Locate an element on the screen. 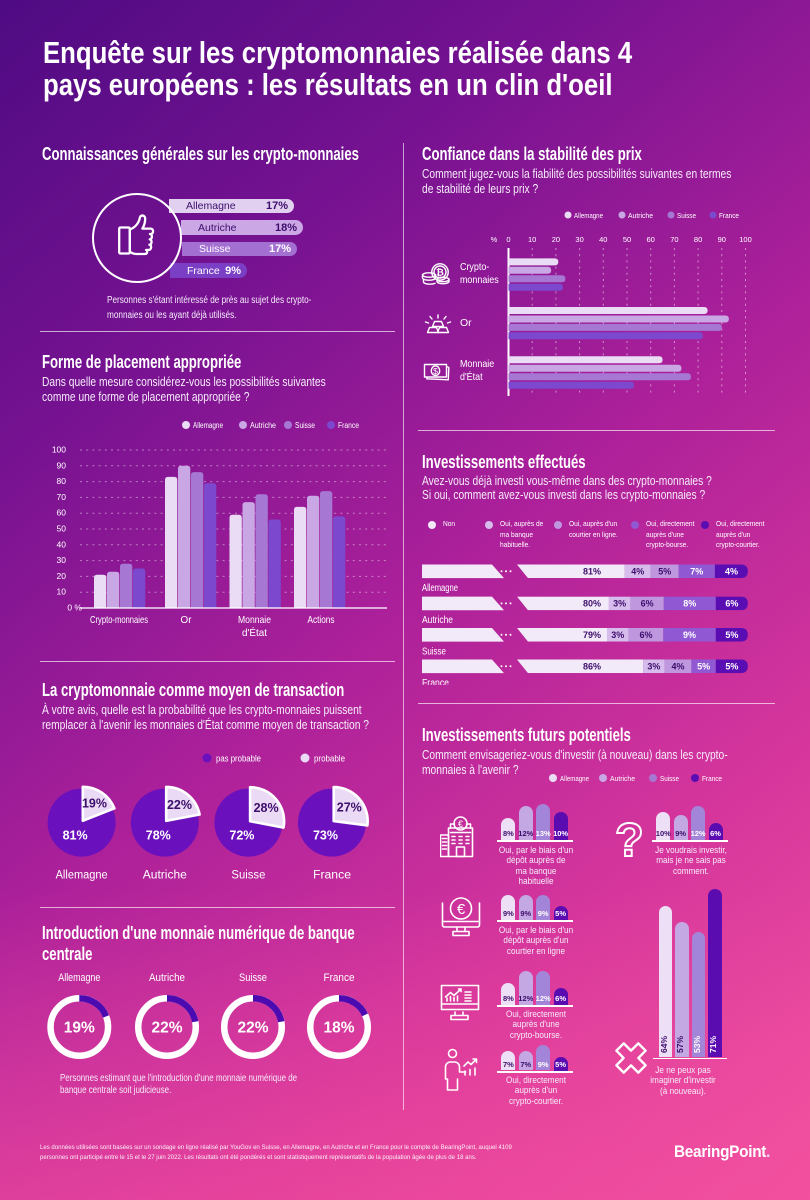 The image size is (810, 1200). svg-text: probable is located at coordinates (329, 759).